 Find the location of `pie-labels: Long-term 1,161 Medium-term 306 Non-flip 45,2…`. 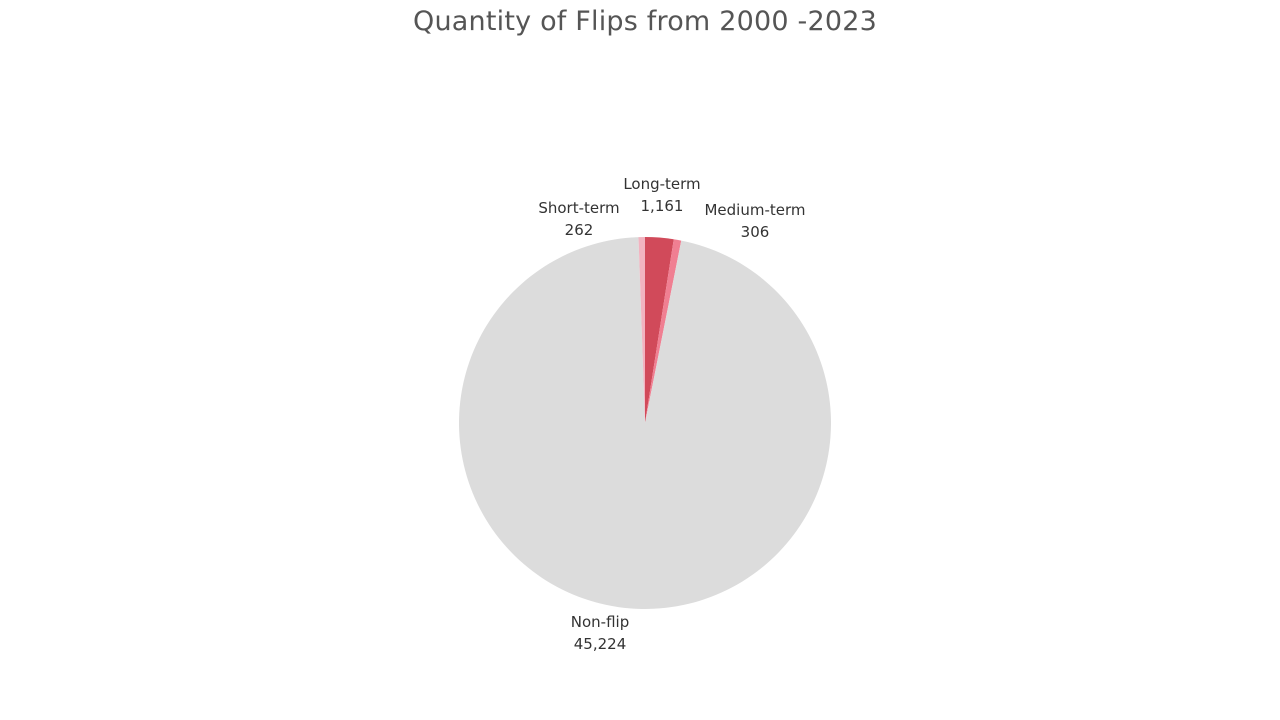

pie-labels: Long-term 1,161 Medium-term 306 Non-flip 45,2… is located at coordinates (671, 414).